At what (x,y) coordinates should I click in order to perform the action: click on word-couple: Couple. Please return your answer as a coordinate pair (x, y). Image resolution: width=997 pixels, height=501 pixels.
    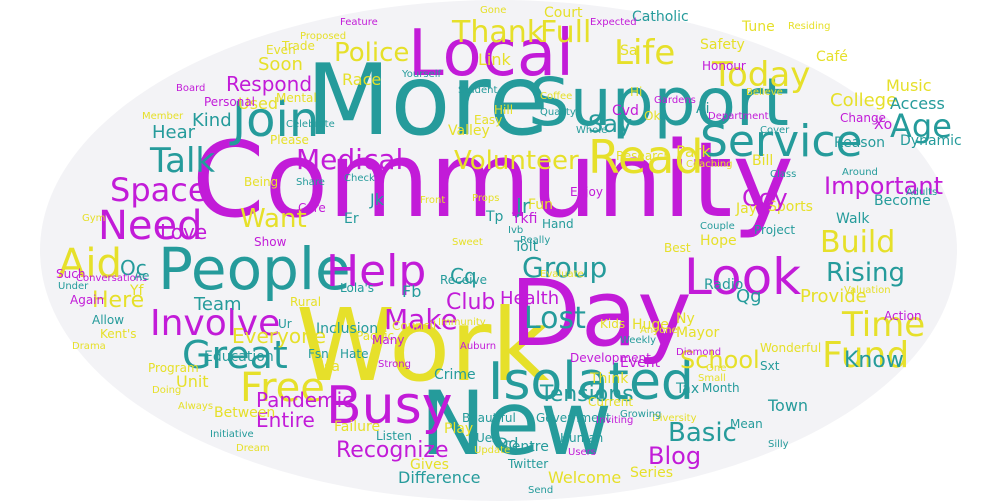
    Looking at the image, I should click on (717, 226).